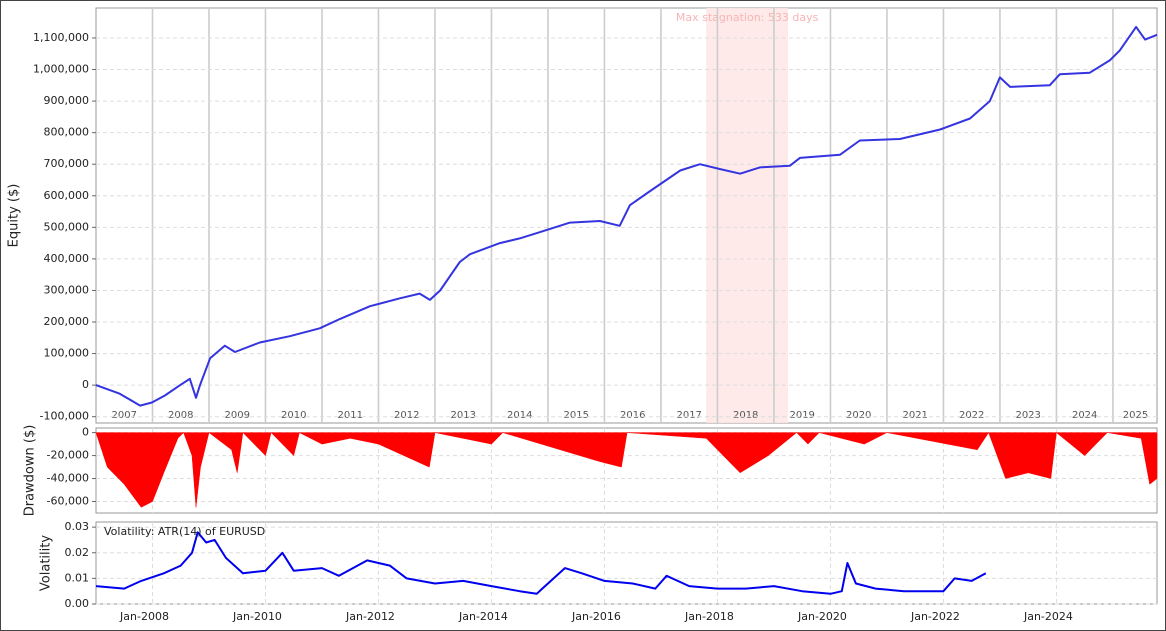 This screenshot has width=1166, height=631. I want to click on x-tick-label: Jan-2014, so click(483, 616).